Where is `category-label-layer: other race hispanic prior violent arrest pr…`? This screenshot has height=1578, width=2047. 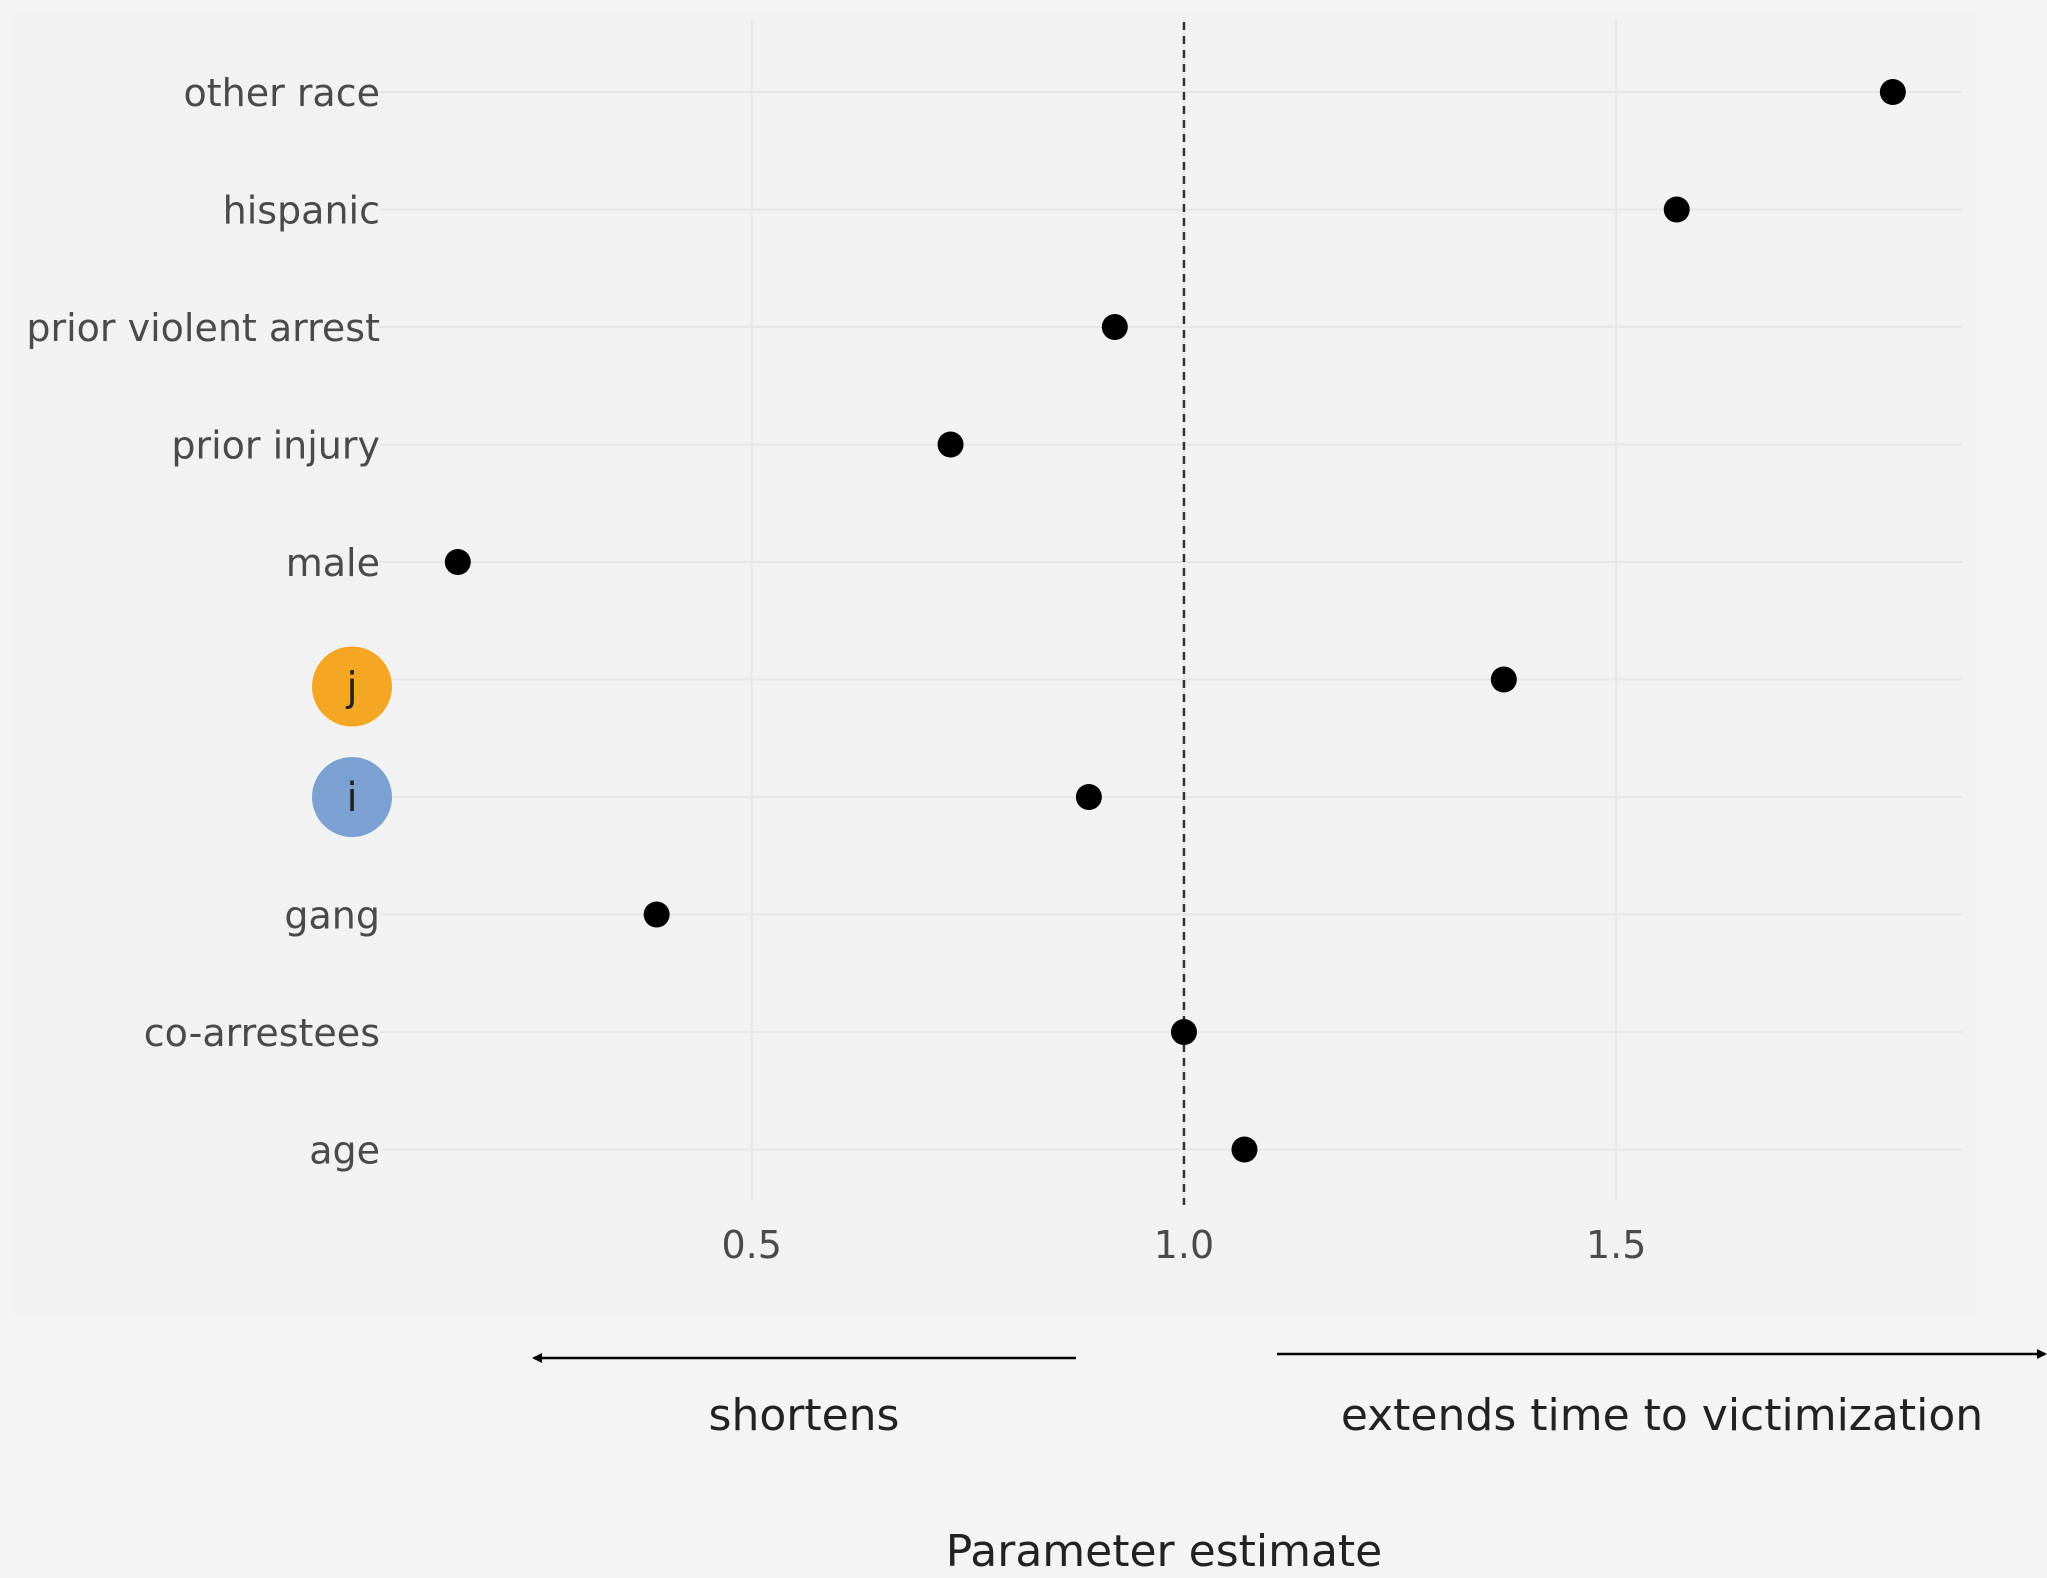
category-label-layer: other race hispanic prior violent arrest pr… is located at coordinates (209, 622).